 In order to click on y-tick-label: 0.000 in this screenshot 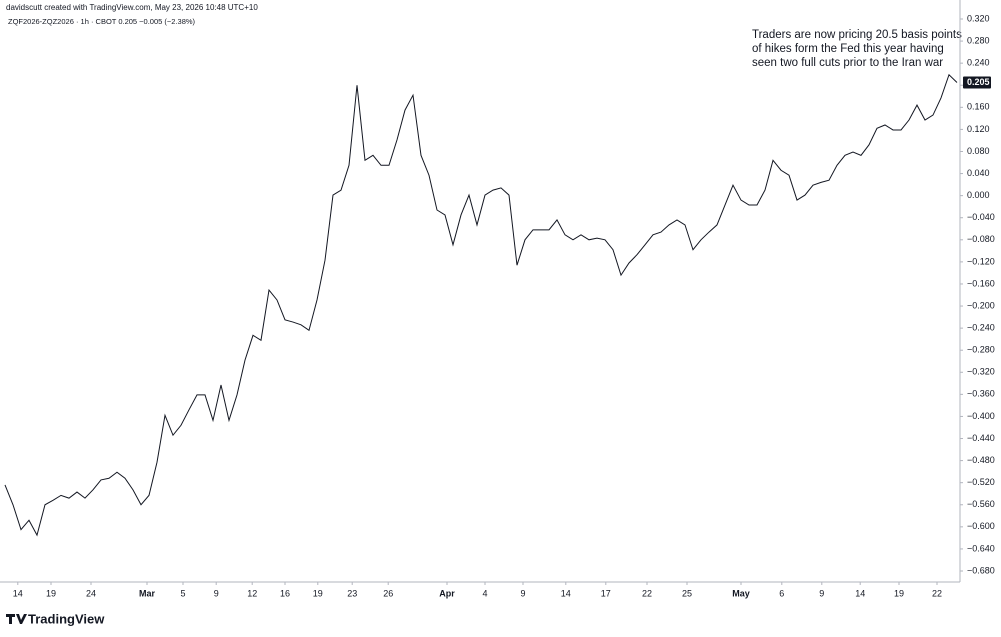, I will do `click(978, 195)`.